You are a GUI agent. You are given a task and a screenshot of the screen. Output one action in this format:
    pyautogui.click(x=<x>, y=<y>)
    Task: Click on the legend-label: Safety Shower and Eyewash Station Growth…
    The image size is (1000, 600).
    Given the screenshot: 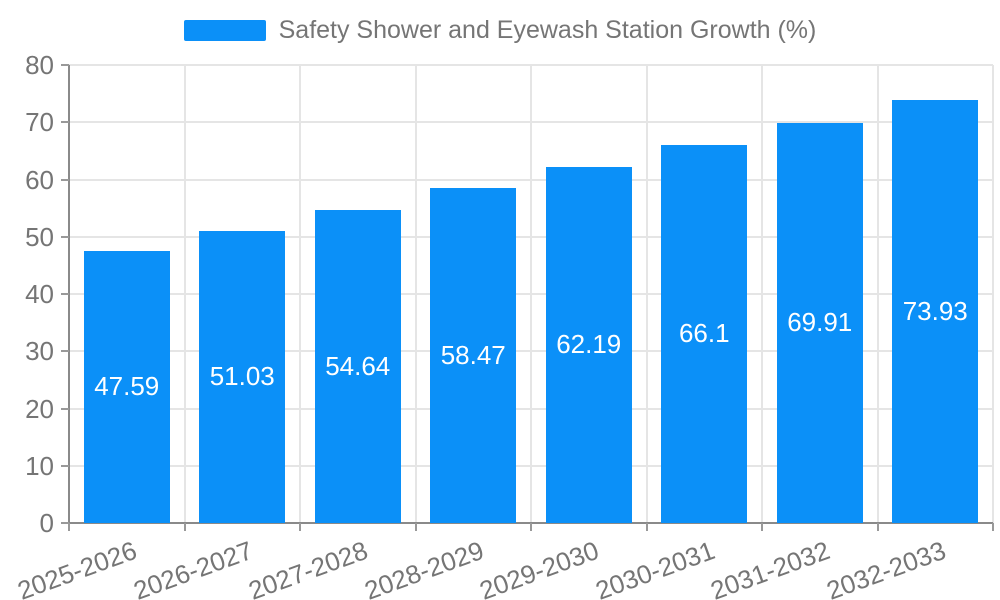 What is the action you would take?
    pyautogui.click(x=547, y=29)
    